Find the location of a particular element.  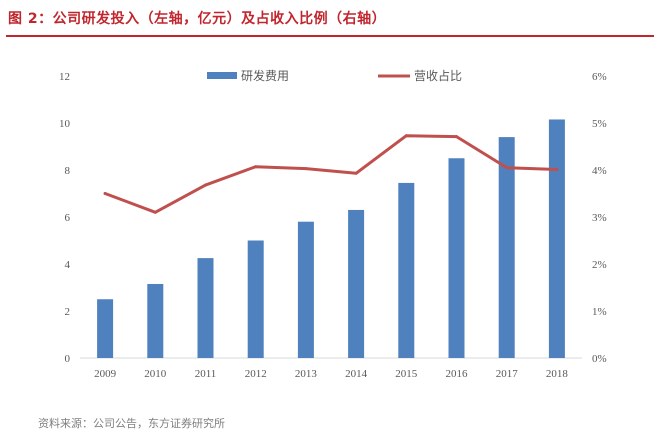

x-tick-label: 2013 is located at coordinates (306, 374).